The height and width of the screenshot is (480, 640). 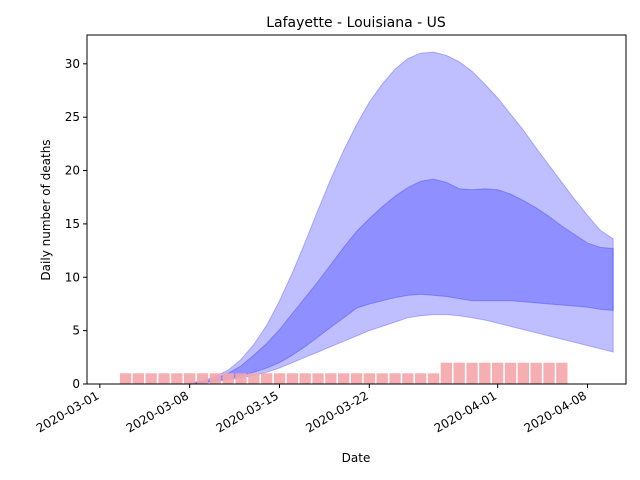 I want to click on x-axis-label: Date, so click(x=356, y=458).